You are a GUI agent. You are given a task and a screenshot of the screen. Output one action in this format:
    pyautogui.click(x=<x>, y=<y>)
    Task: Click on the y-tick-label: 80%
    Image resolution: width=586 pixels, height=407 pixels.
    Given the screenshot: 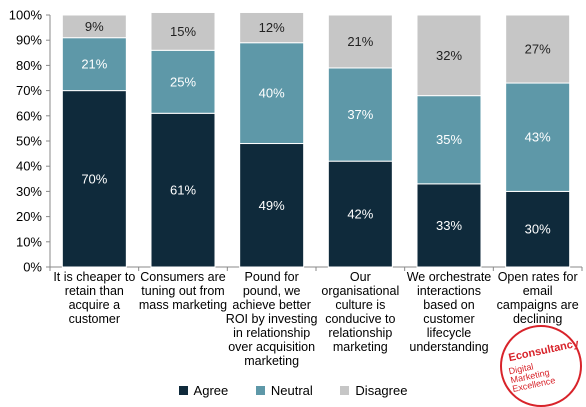 What is the action you would take?
    pyautogui.click(x=29, y=65)
    